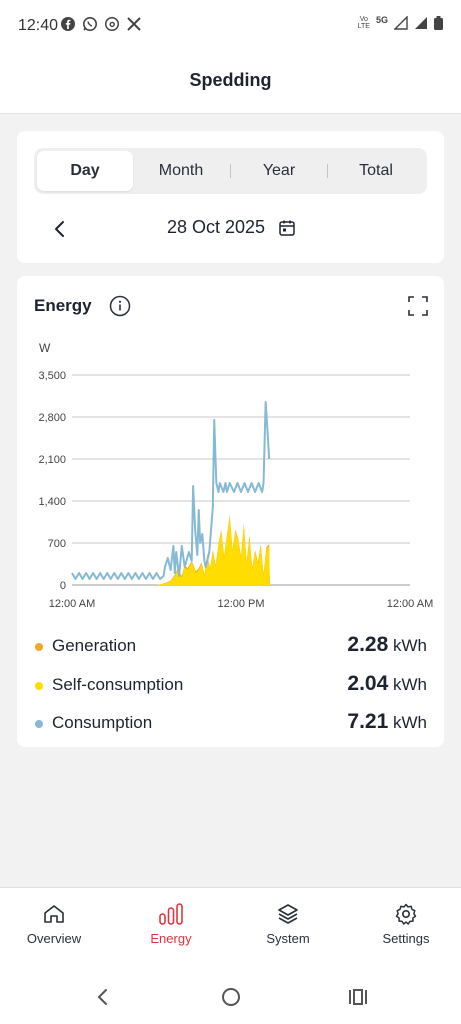  I want to click on chart-series, so click(171, 493).